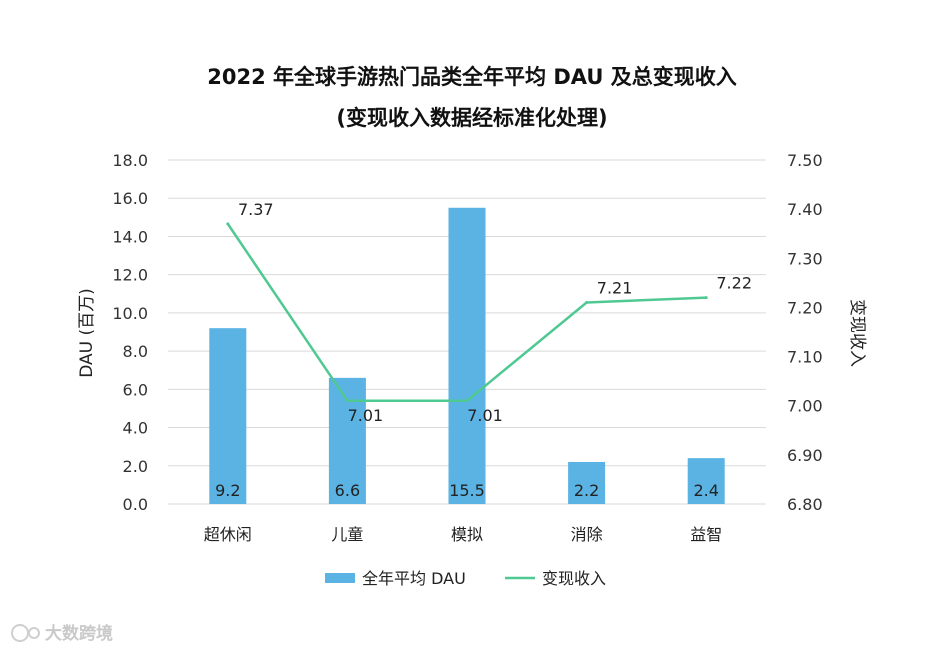 The image size is (945, 652). I want to click on bar-data-label: 9.2, so click(227, 490).